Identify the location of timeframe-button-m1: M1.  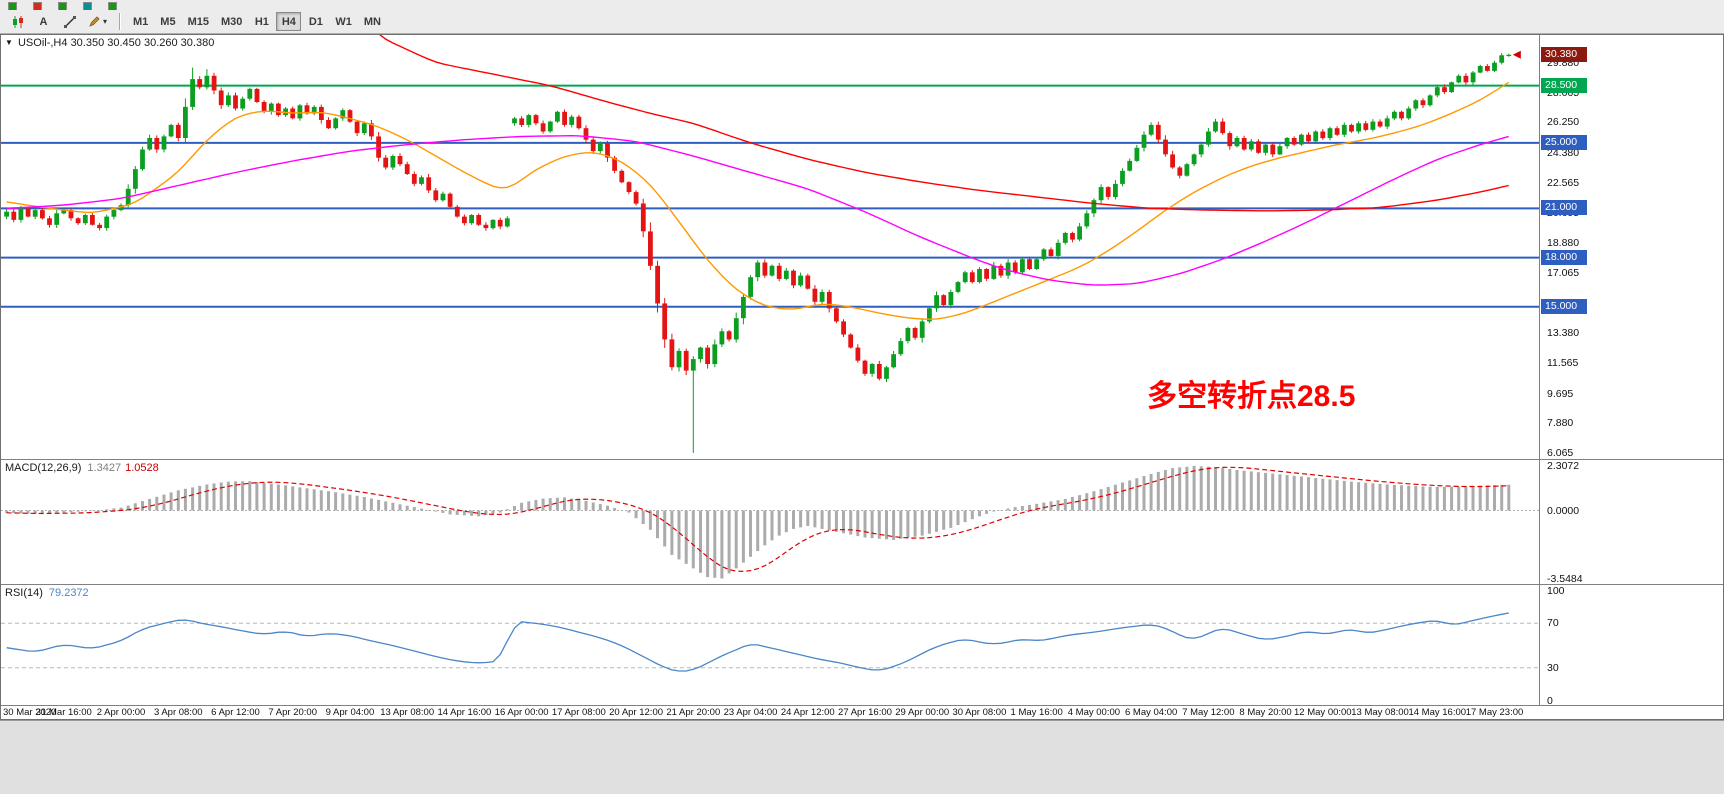
(140, 21).